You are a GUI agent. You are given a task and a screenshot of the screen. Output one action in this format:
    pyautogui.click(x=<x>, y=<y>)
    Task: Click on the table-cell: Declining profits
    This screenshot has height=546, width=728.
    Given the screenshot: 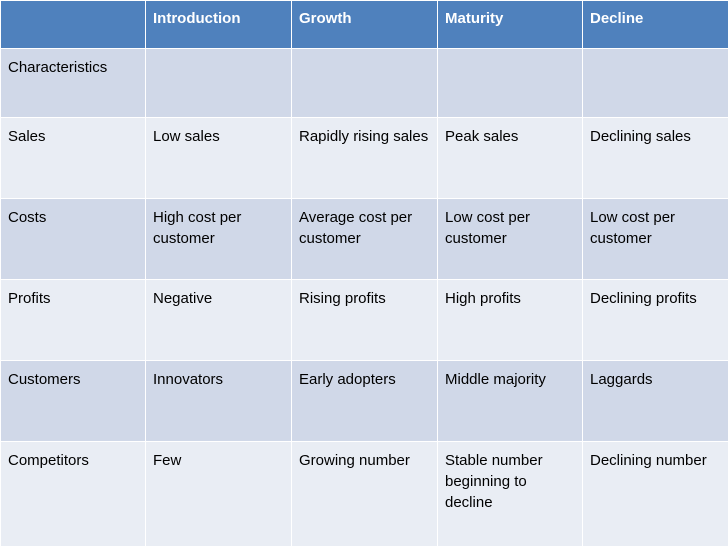 What is the action you would take?
    pyautogui.click(x=655, y=320)
    